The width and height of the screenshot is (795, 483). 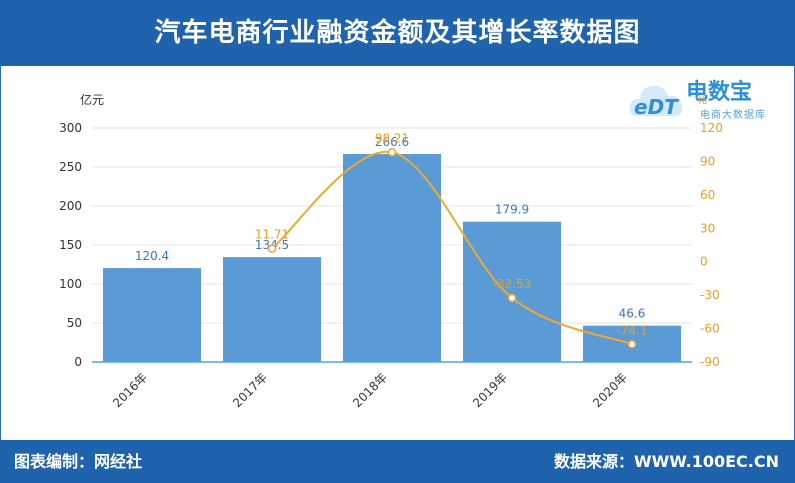 I want to click on x-category-label: 2017年, so click(x=250, y=390).